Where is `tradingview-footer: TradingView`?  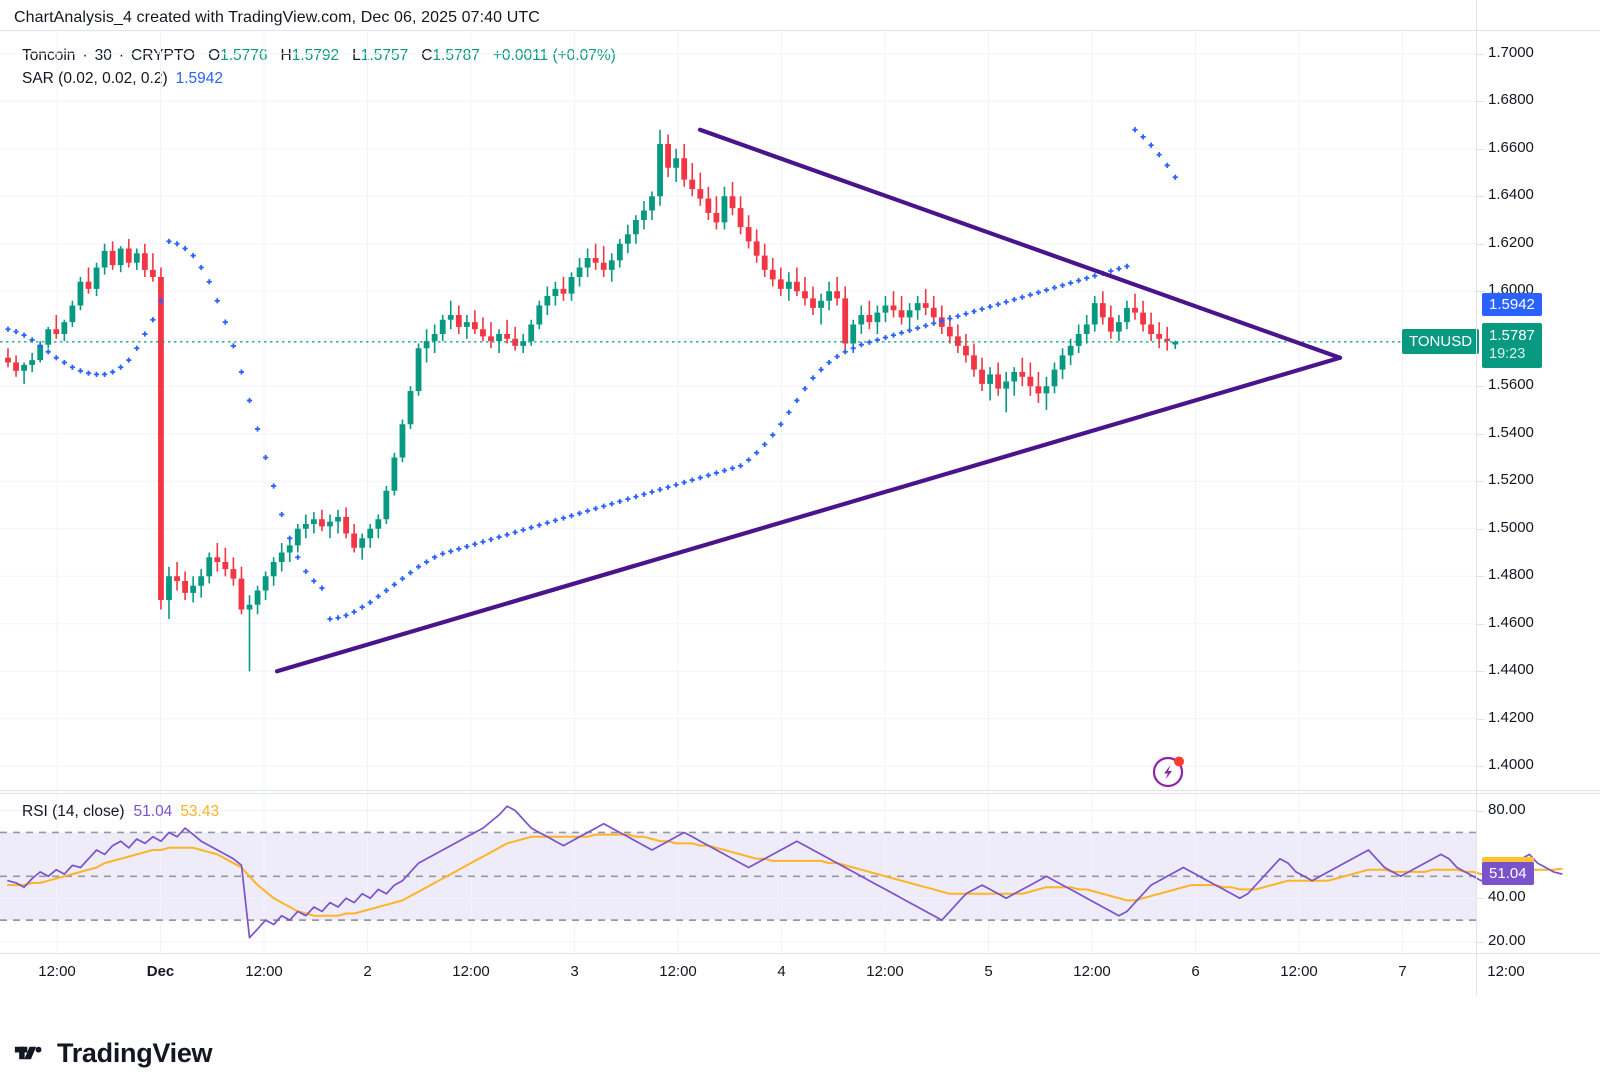
tradingview-footer: TradingView is located at coordinates (113, 1053).